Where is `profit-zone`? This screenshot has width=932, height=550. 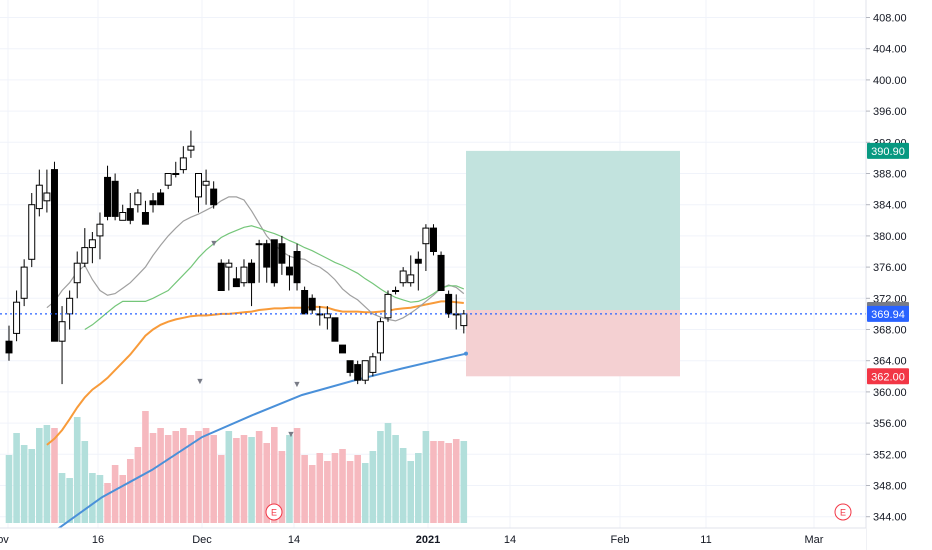 profit-zone is located at coordinates (573, 230).